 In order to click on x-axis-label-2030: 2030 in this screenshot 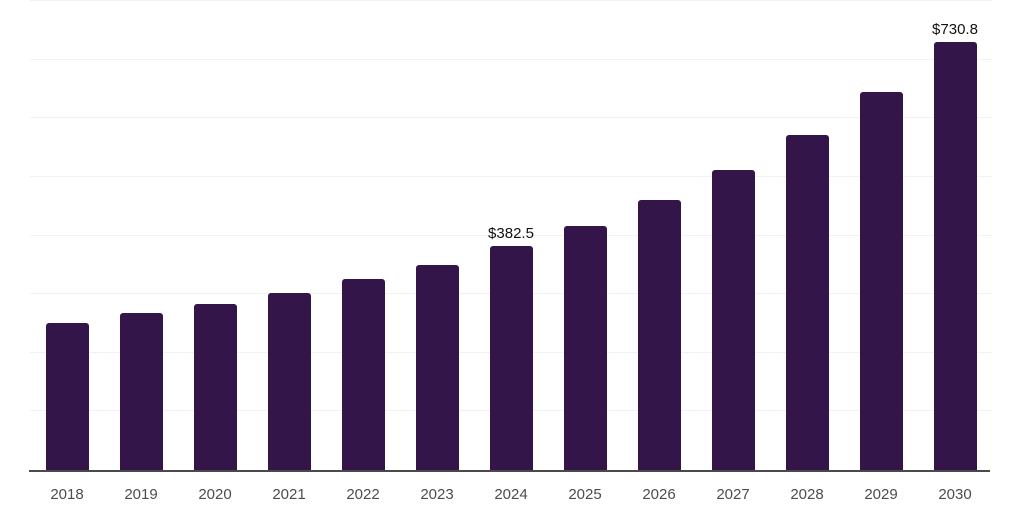, I will do `click(955, 494)`.